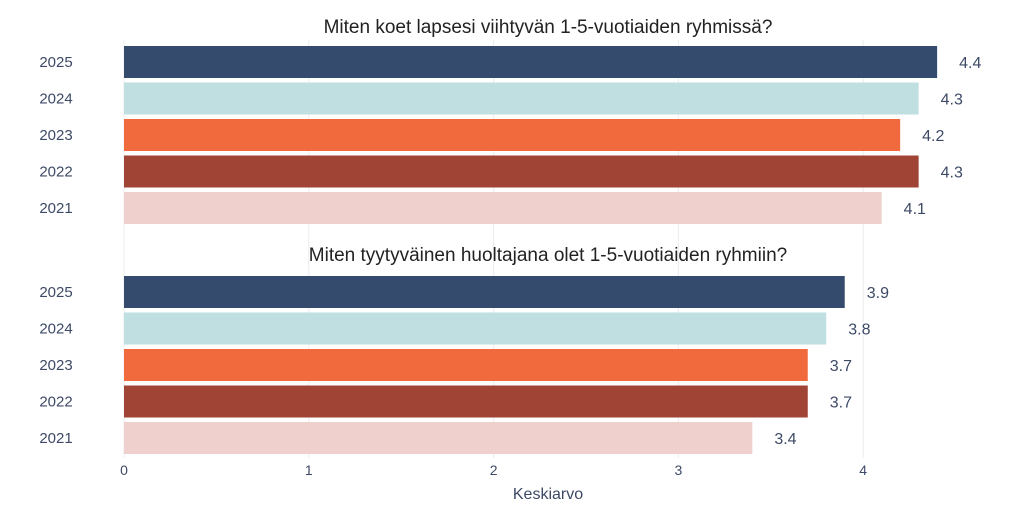 The width and height of the screenshot is (1024, 512). Describe the element at coordinates (878, 293) in the screenshot. I see `data-label: 3.9` at that location.